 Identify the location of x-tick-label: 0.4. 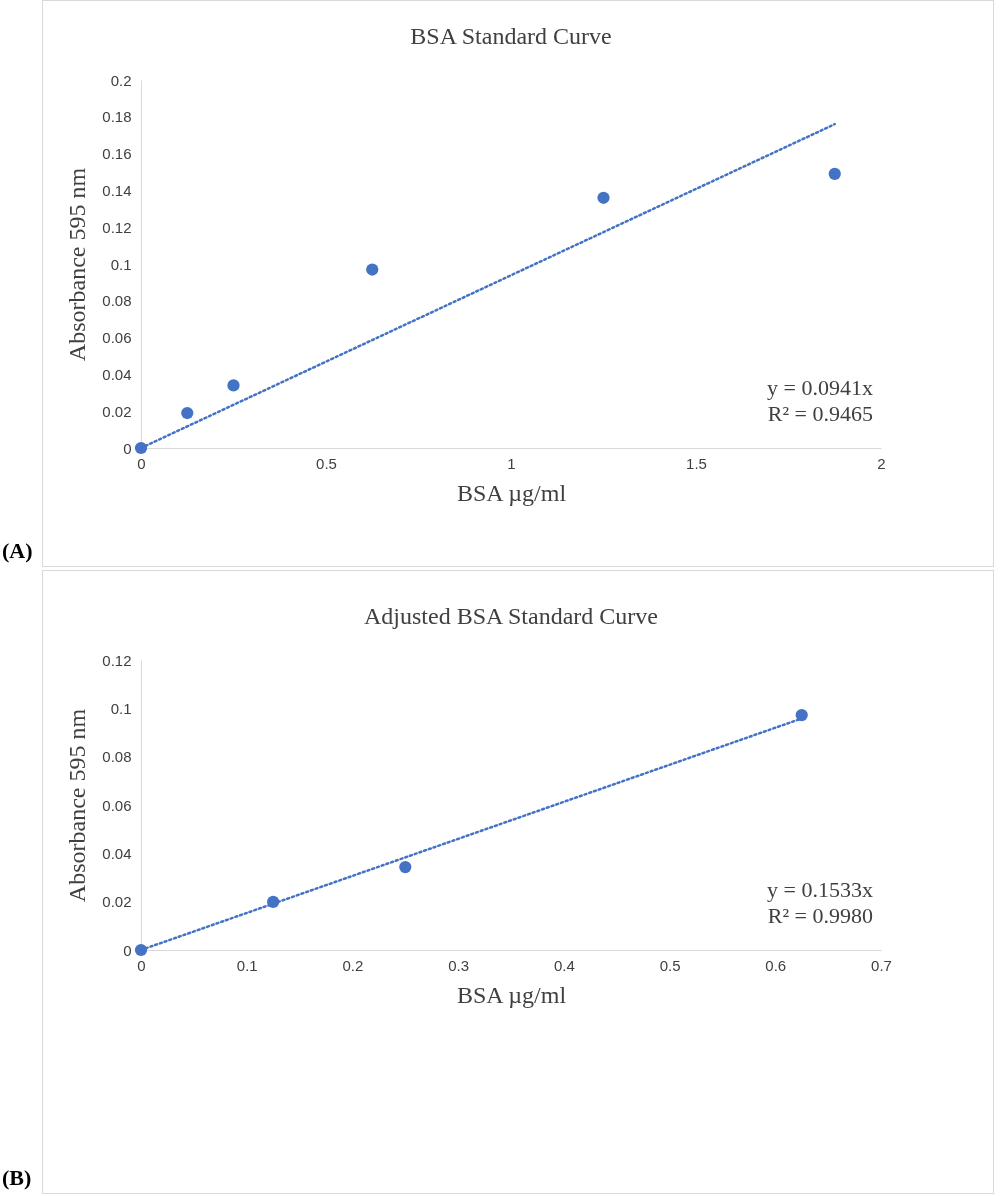
(564, 965).